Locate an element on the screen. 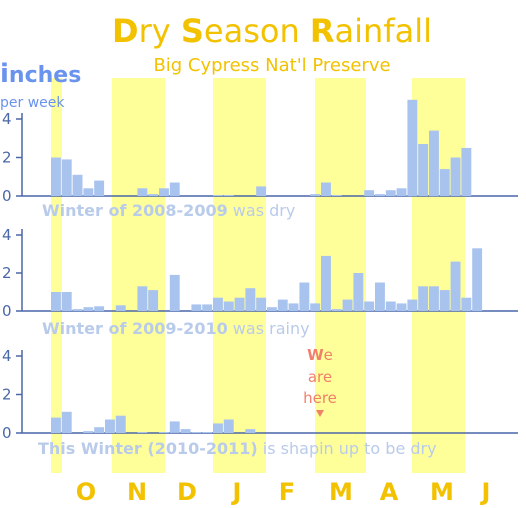 The height and width of the screenshot is (508, 526). panel-caption: Winter of 2009-2010 was rainy is located at coordinates (176, 328).